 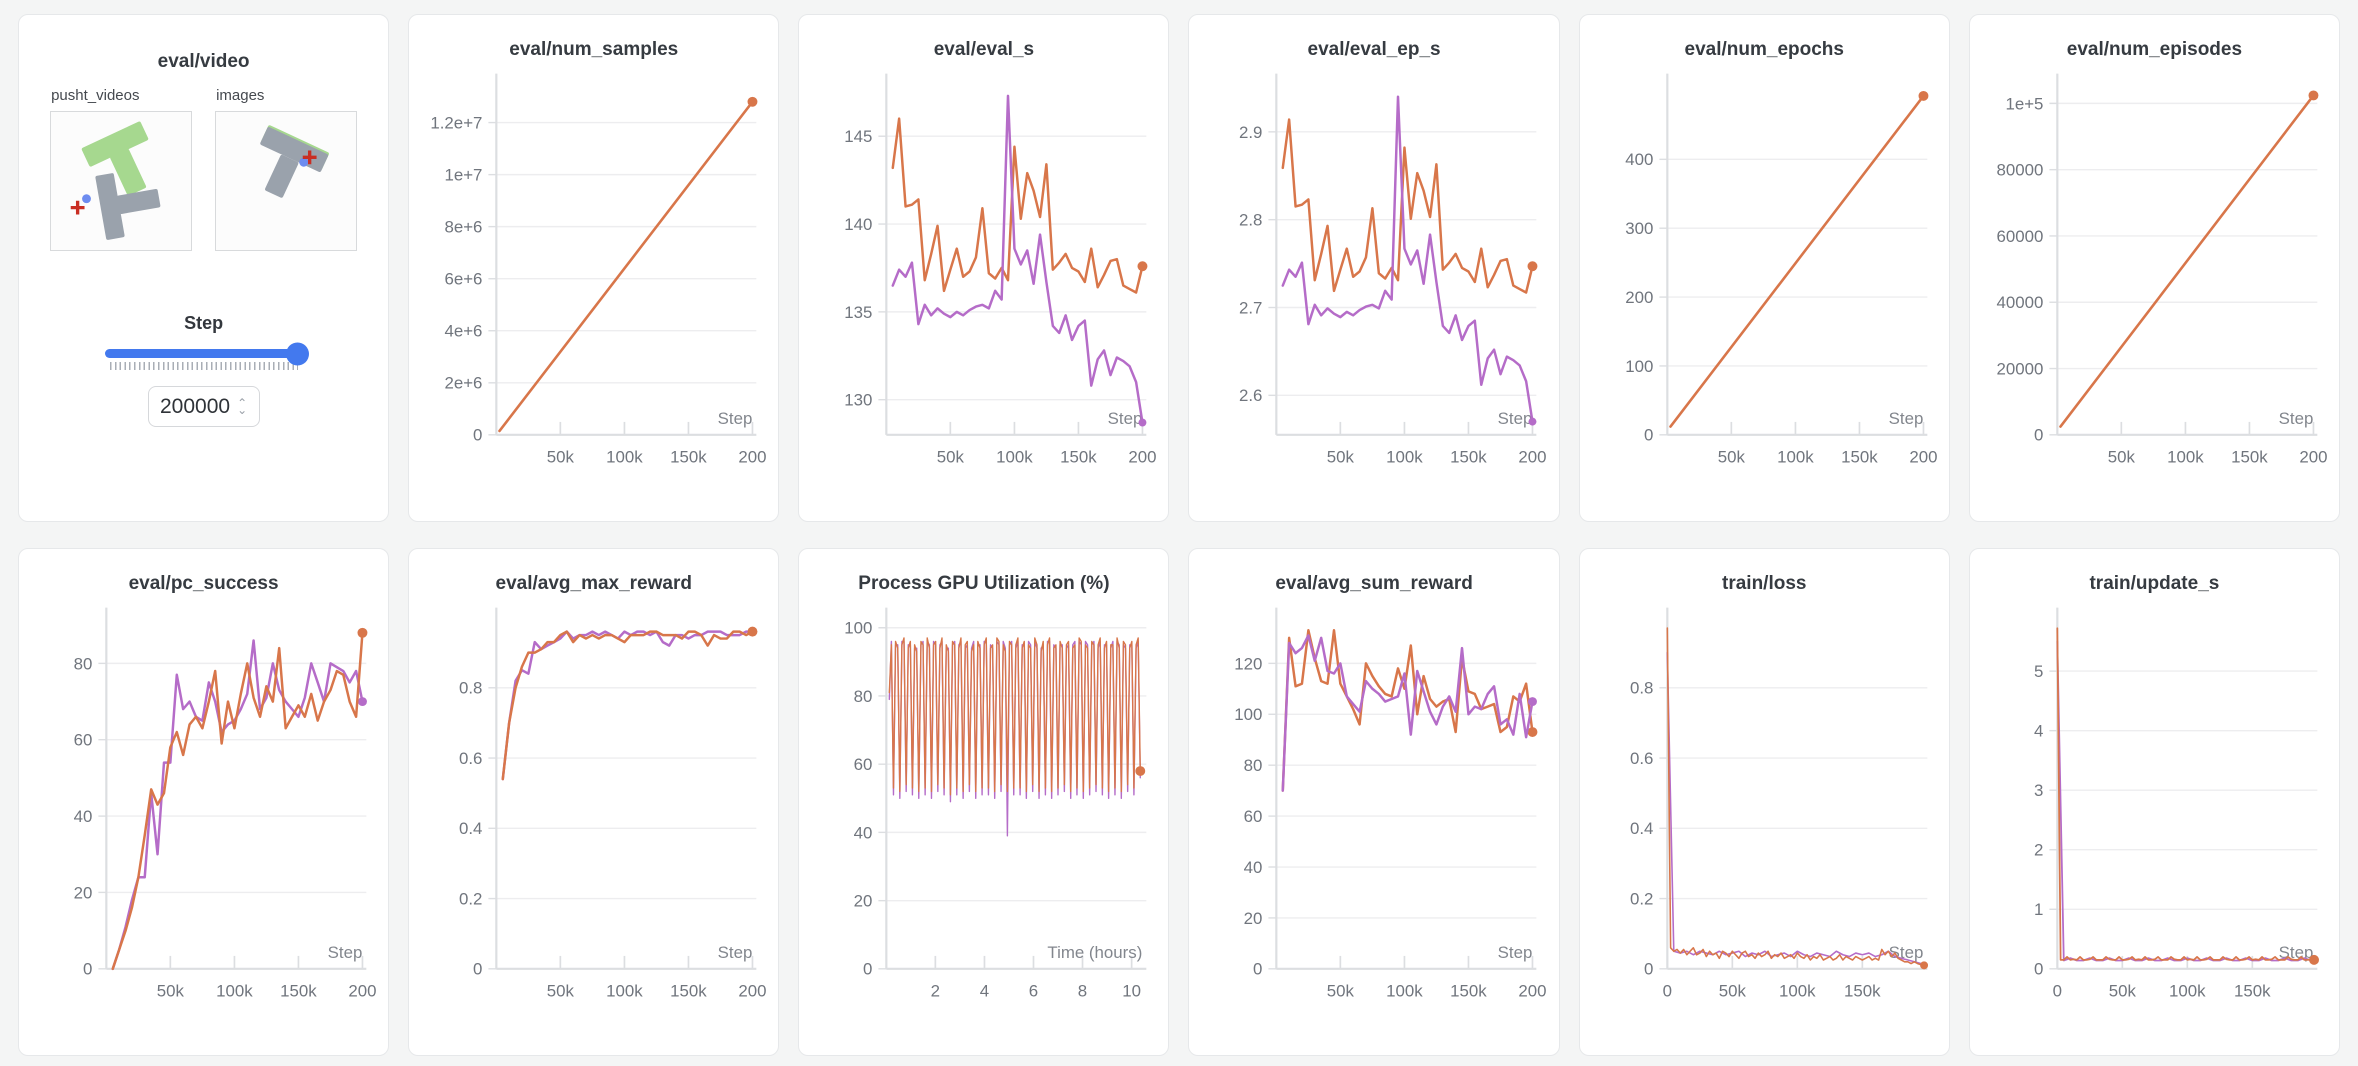 I want to click on video-thumbnail-pusht, so click(x=121, y=181).